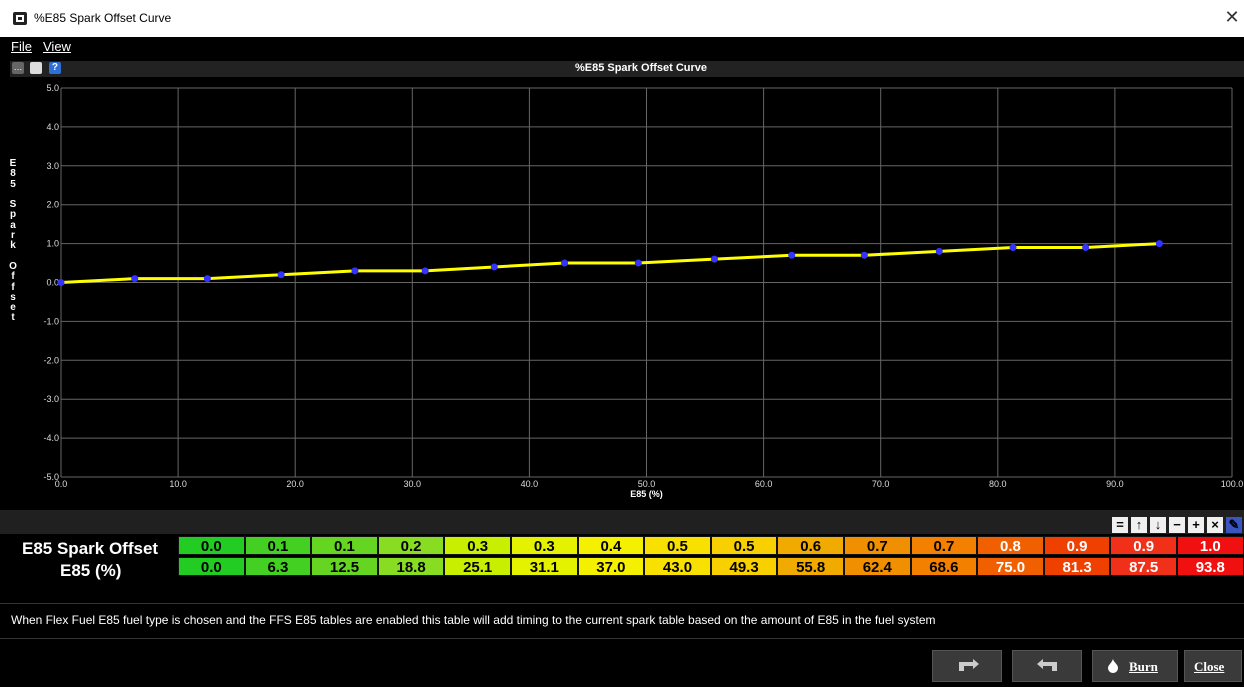 The width and height of the screenshot is (1244, 687). I want to click on x-tick-label: 20.0, so click(295, 484).